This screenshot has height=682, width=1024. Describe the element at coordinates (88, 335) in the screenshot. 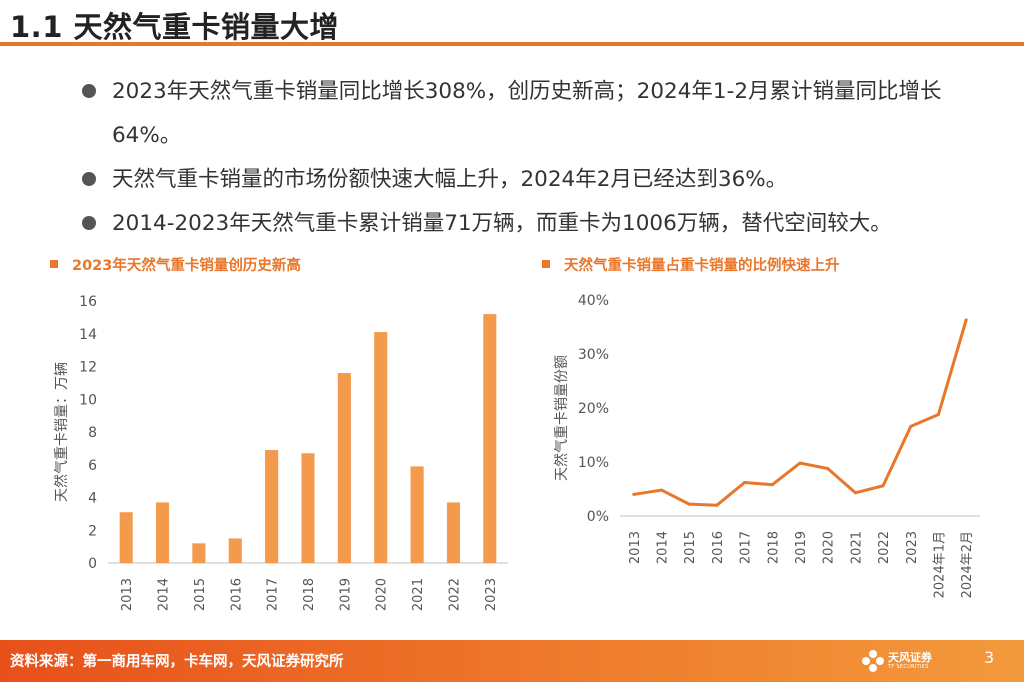

I see `y-tick-label: 14` at that location.